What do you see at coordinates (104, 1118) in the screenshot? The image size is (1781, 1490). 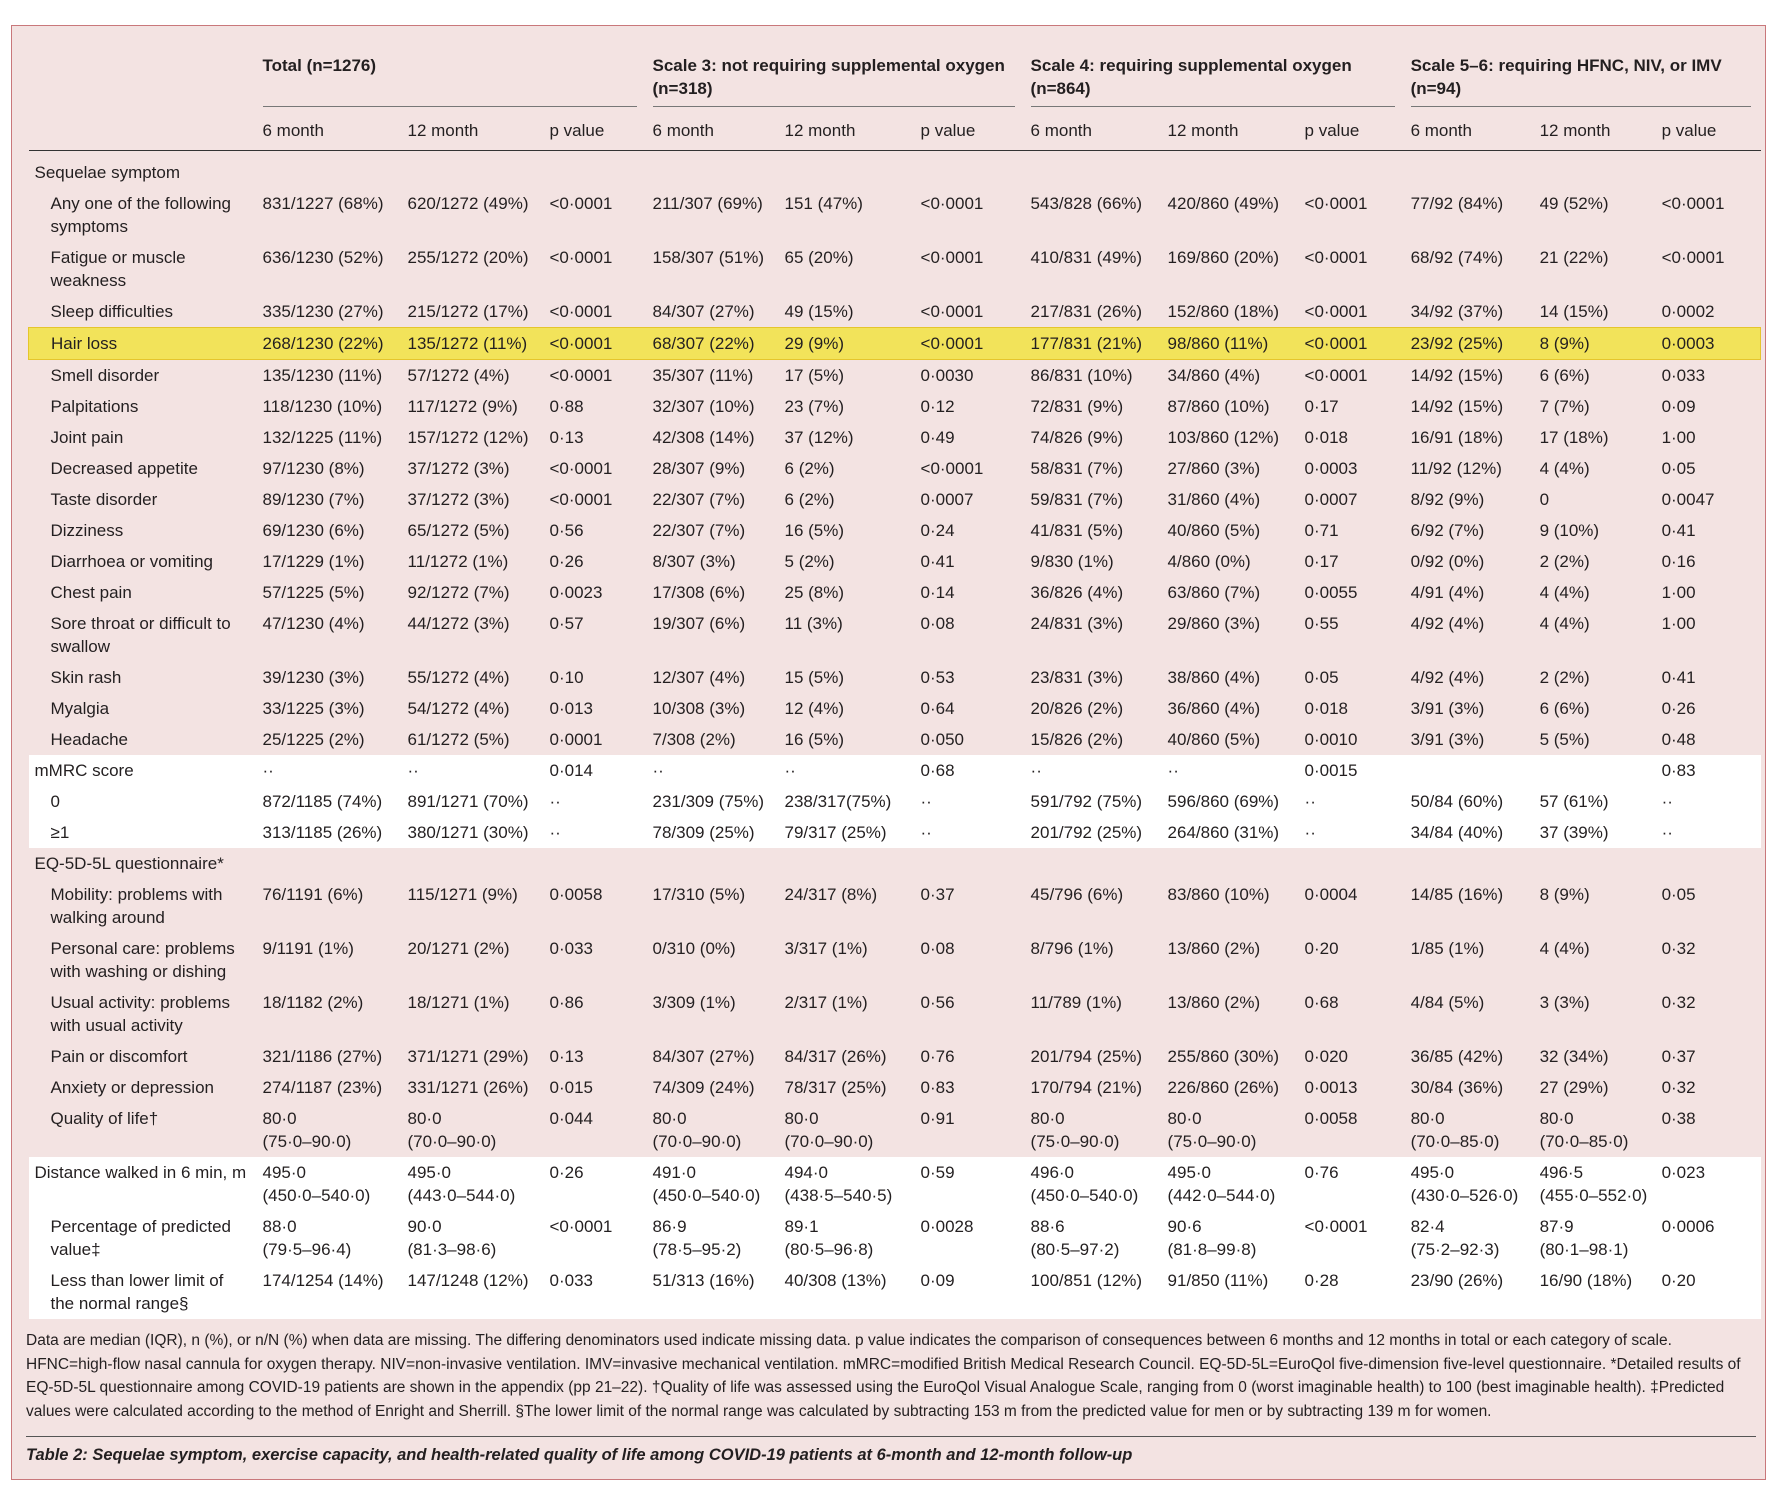 I see `row-label: Quality of life†` at bounding box center [104, 1118].